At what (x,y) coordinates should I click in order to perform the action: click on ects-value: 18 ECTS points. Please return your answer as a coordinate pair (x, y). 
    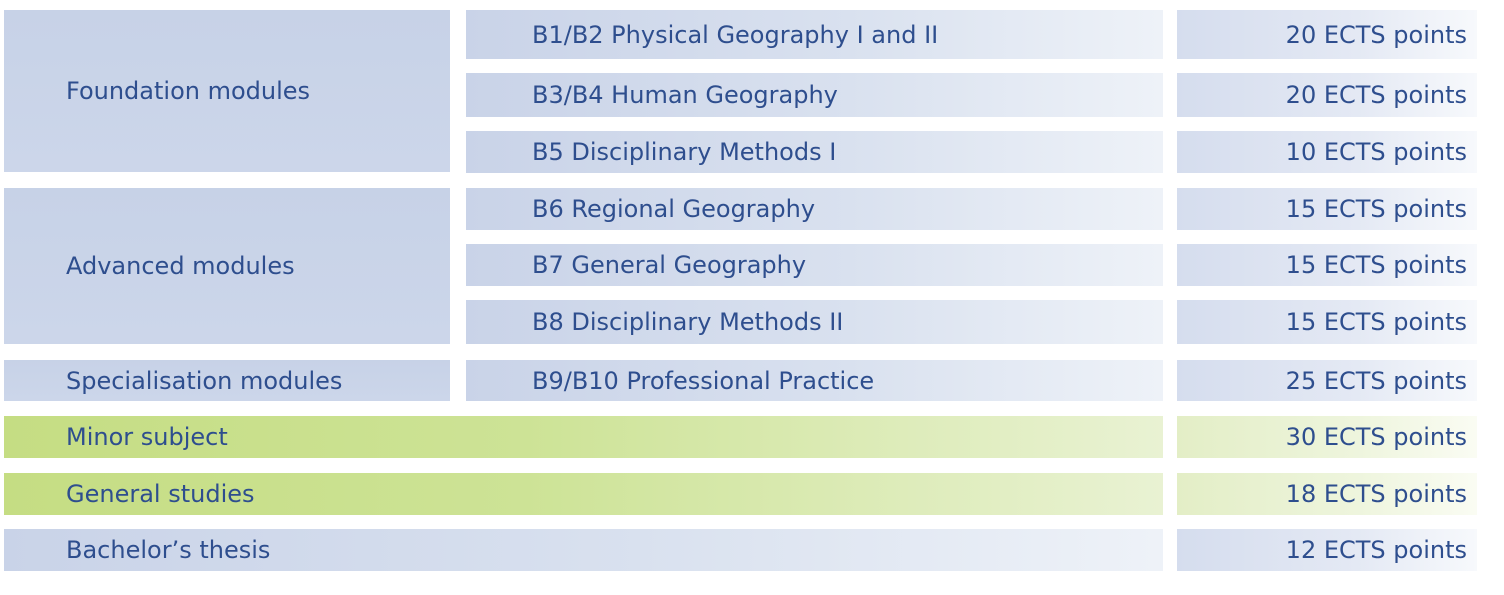
    Looking at the image, I should click on (1376, 494).